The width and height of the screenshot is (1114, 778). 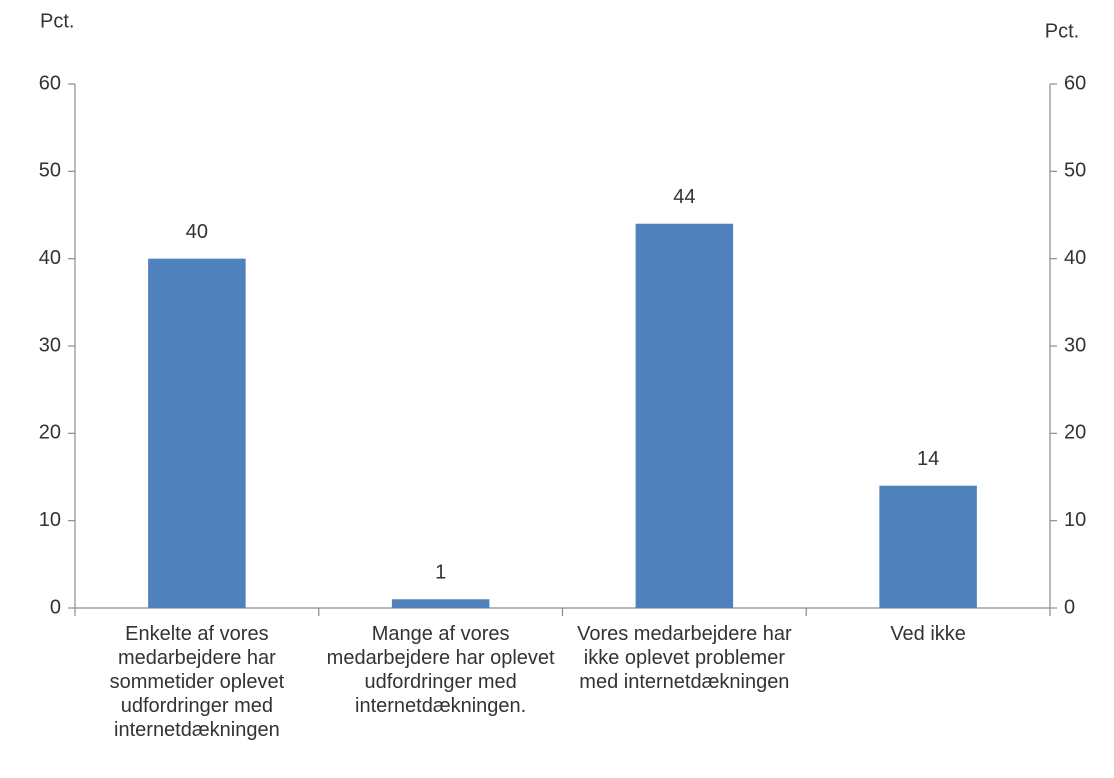 What do you see at coordinates (50, 345) in the screenshot?
I see `y-tick-label: 30` at bounding box center [50, 345].